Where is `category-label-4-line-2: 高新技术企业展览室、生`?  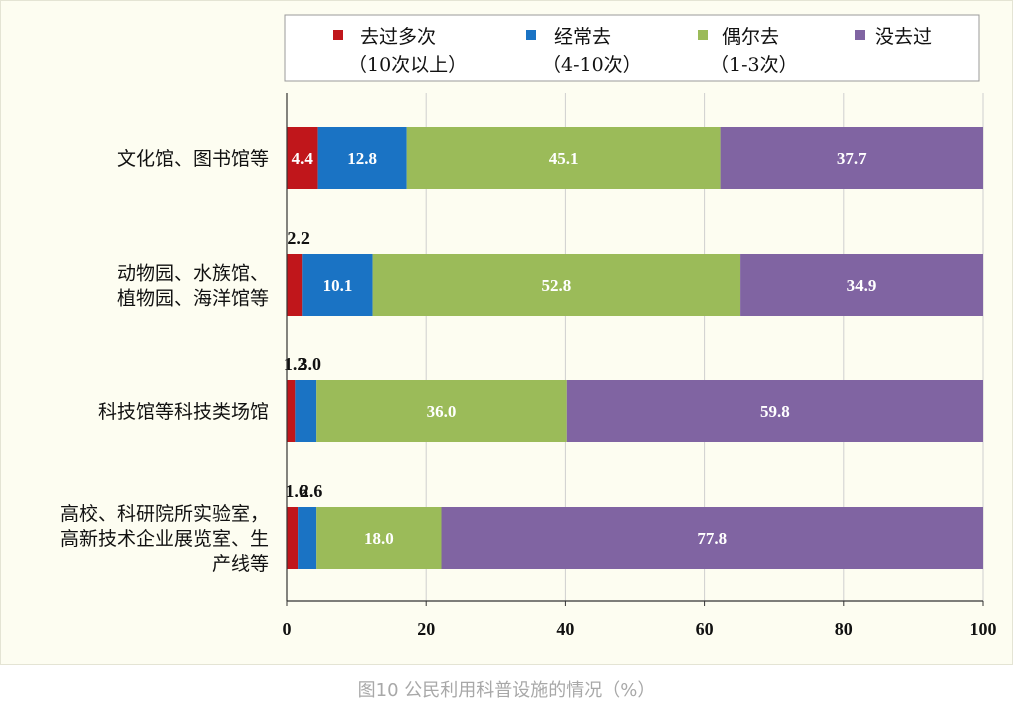
category-label-4-line-2: 高新技术企业展览室、生 is located at coordinates (164, 539).